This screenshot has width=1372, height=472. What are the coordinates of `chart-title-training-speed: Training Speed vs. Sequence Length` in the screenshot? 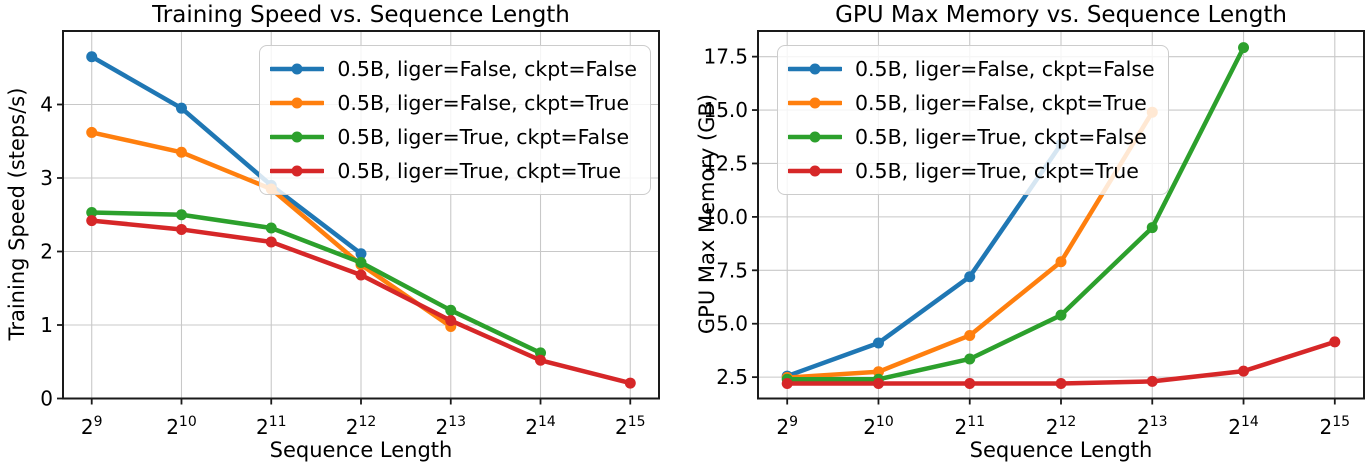 It's located at (361, 15).